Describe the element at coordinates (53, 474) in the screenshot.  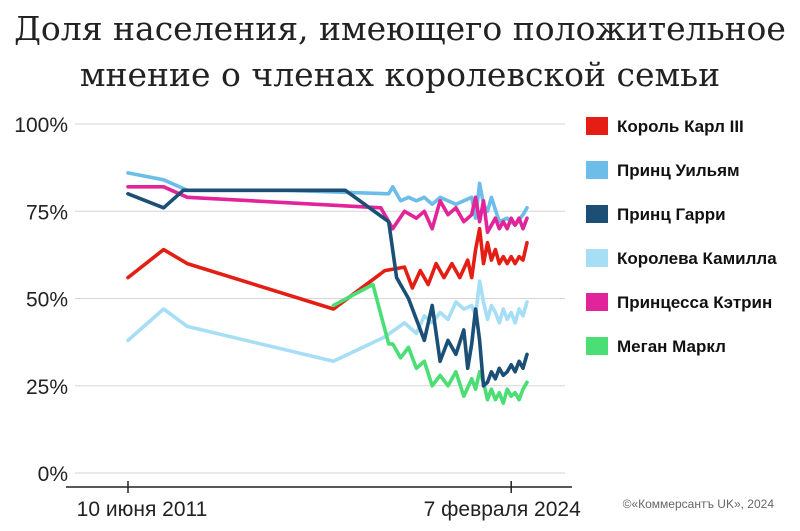
I see `y-tick-label: 0%` at that location.